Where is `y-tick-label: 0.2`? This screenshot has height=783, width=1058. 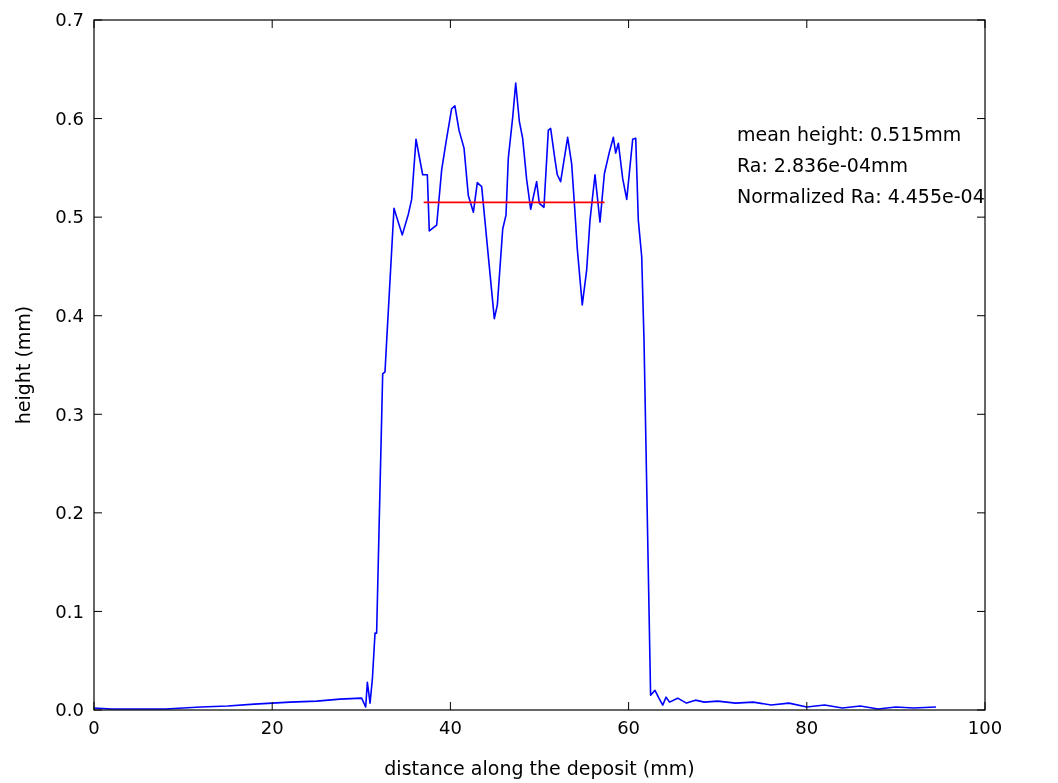 y-tick-label: 0.2 is located at coordinates (69, 513).